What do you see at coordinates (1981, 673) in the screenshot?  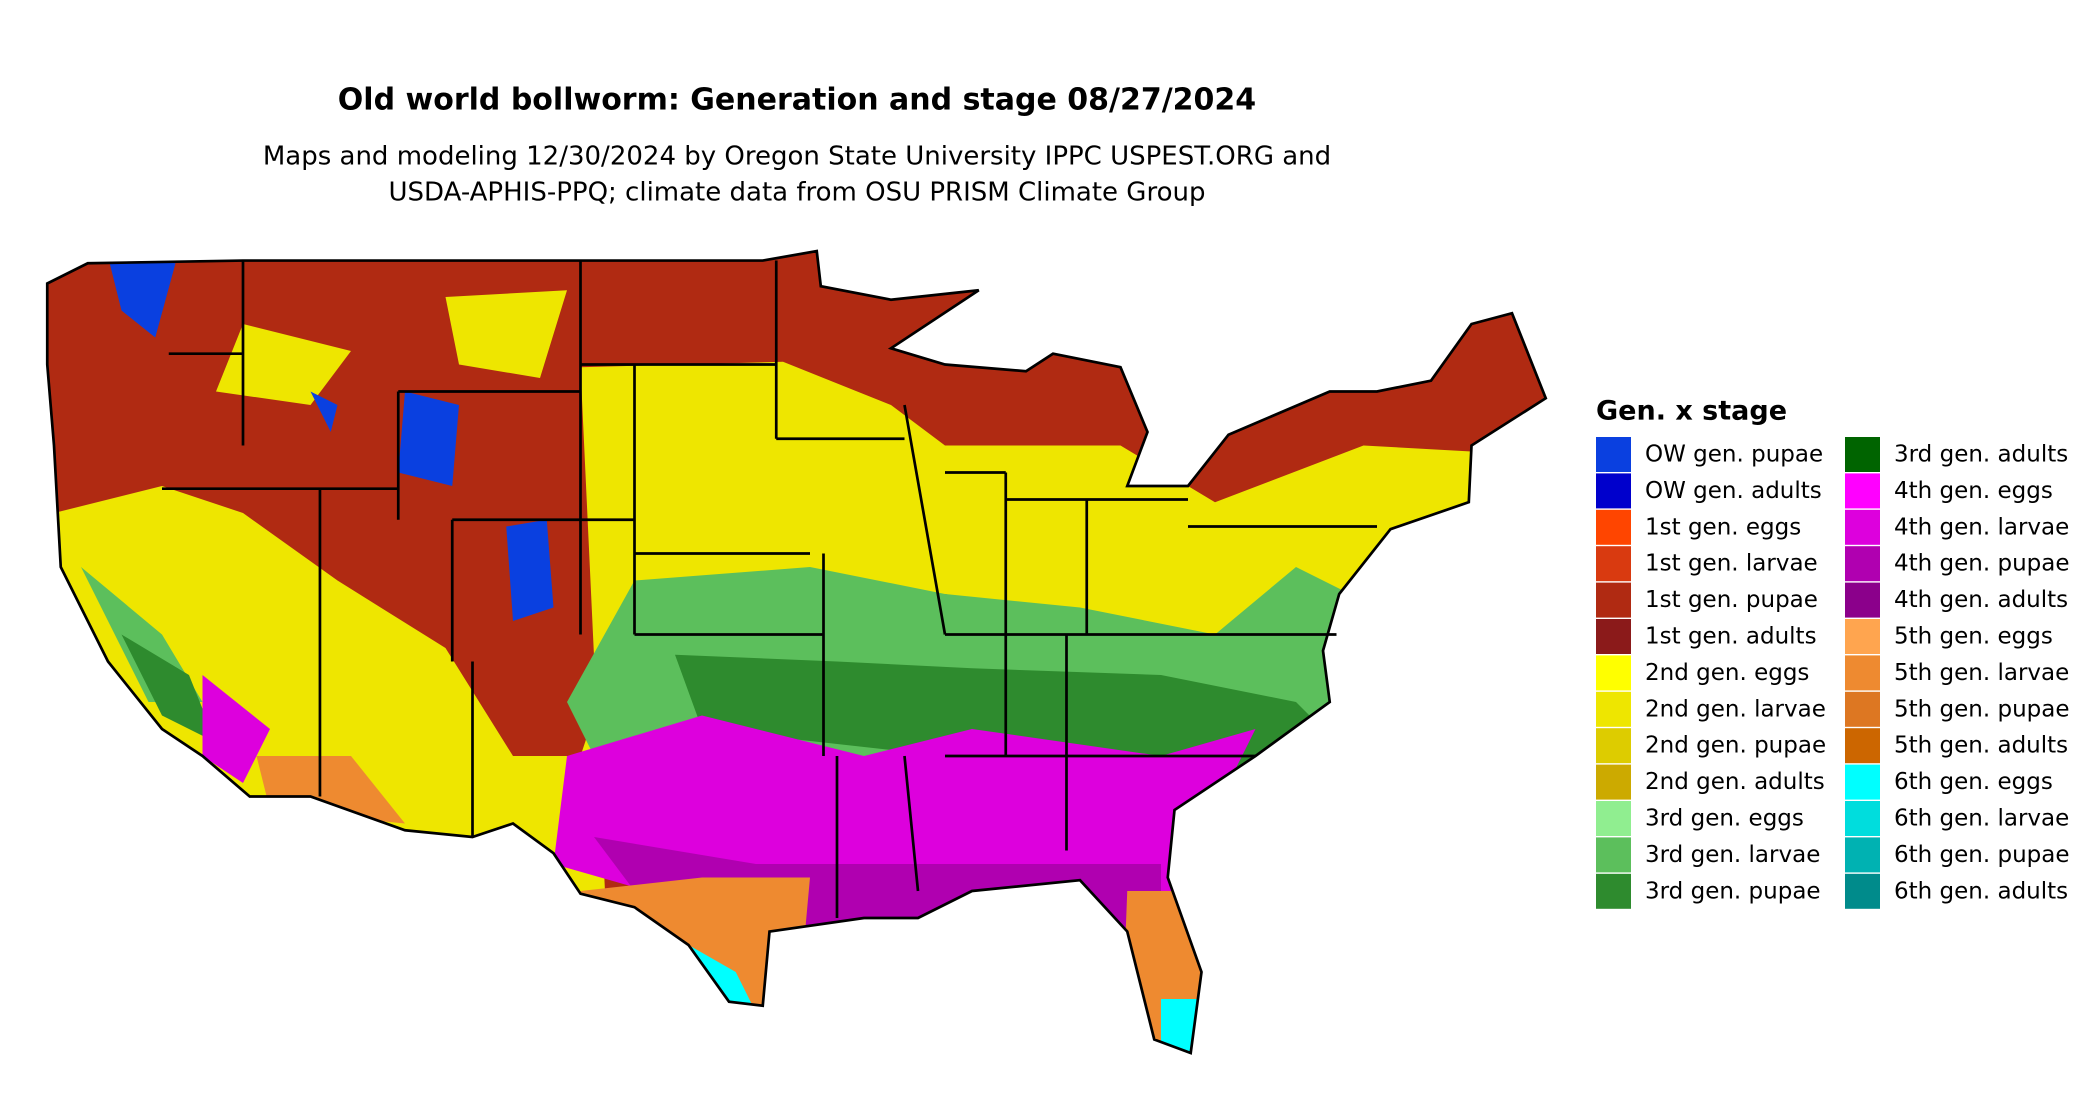 I see `legend-label: 5th gen. larvae` at bounding box center [1981, 673].